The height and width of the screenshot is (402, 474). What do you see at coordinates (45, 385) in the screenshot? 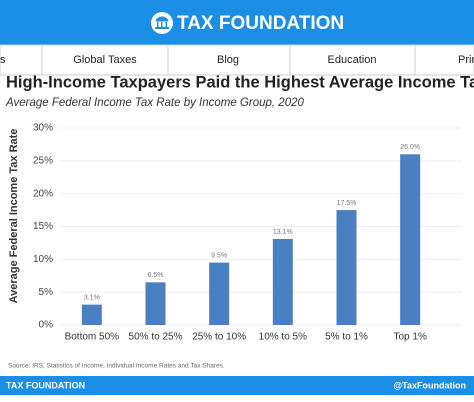
I see `footer-left: TAX FOUNDATION` at bounding box center [45, 385].